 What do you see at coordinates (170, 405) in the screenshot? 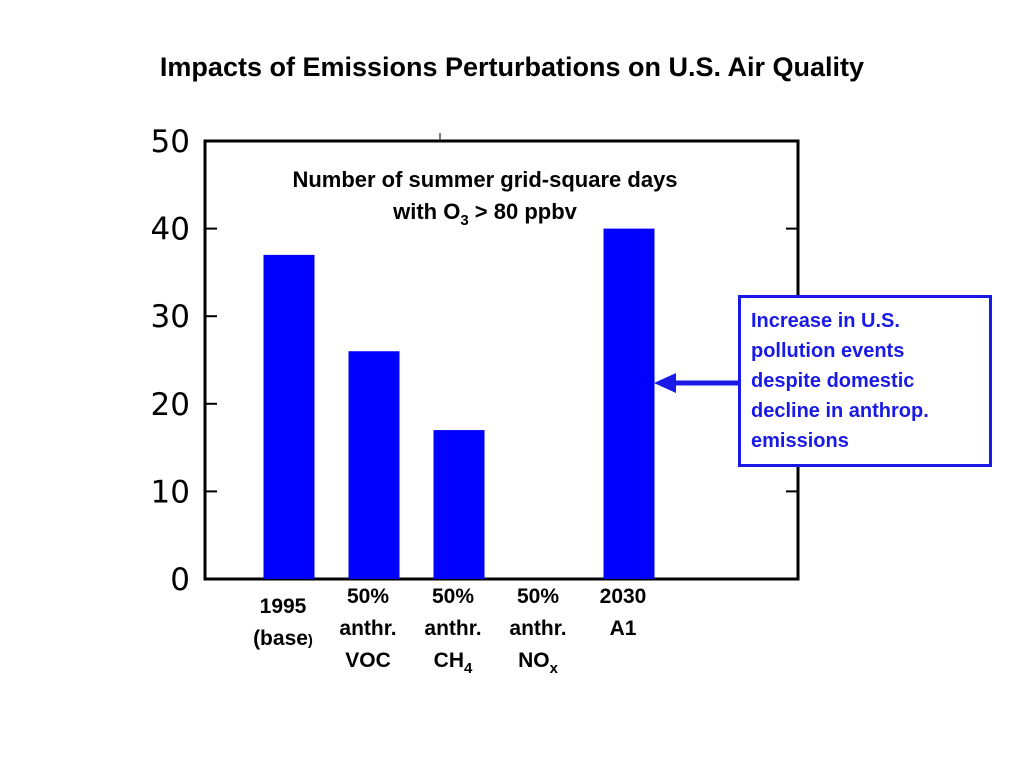
I see `y-tick-label: 20` at bounding box center [170, 405].